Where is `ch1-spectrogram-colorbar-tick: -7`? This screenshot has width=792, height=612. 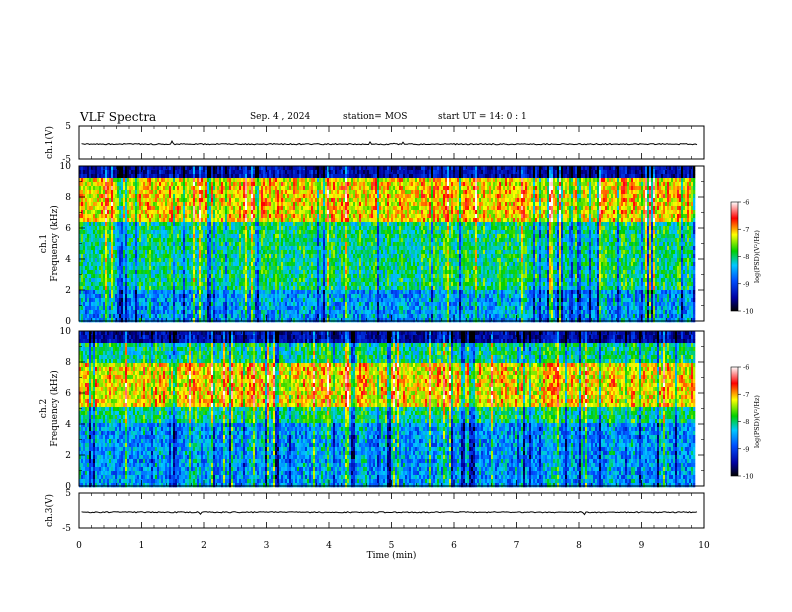
ch1-spectrogram-colorbar-tick: -7 is located at coordinates (746, 230).